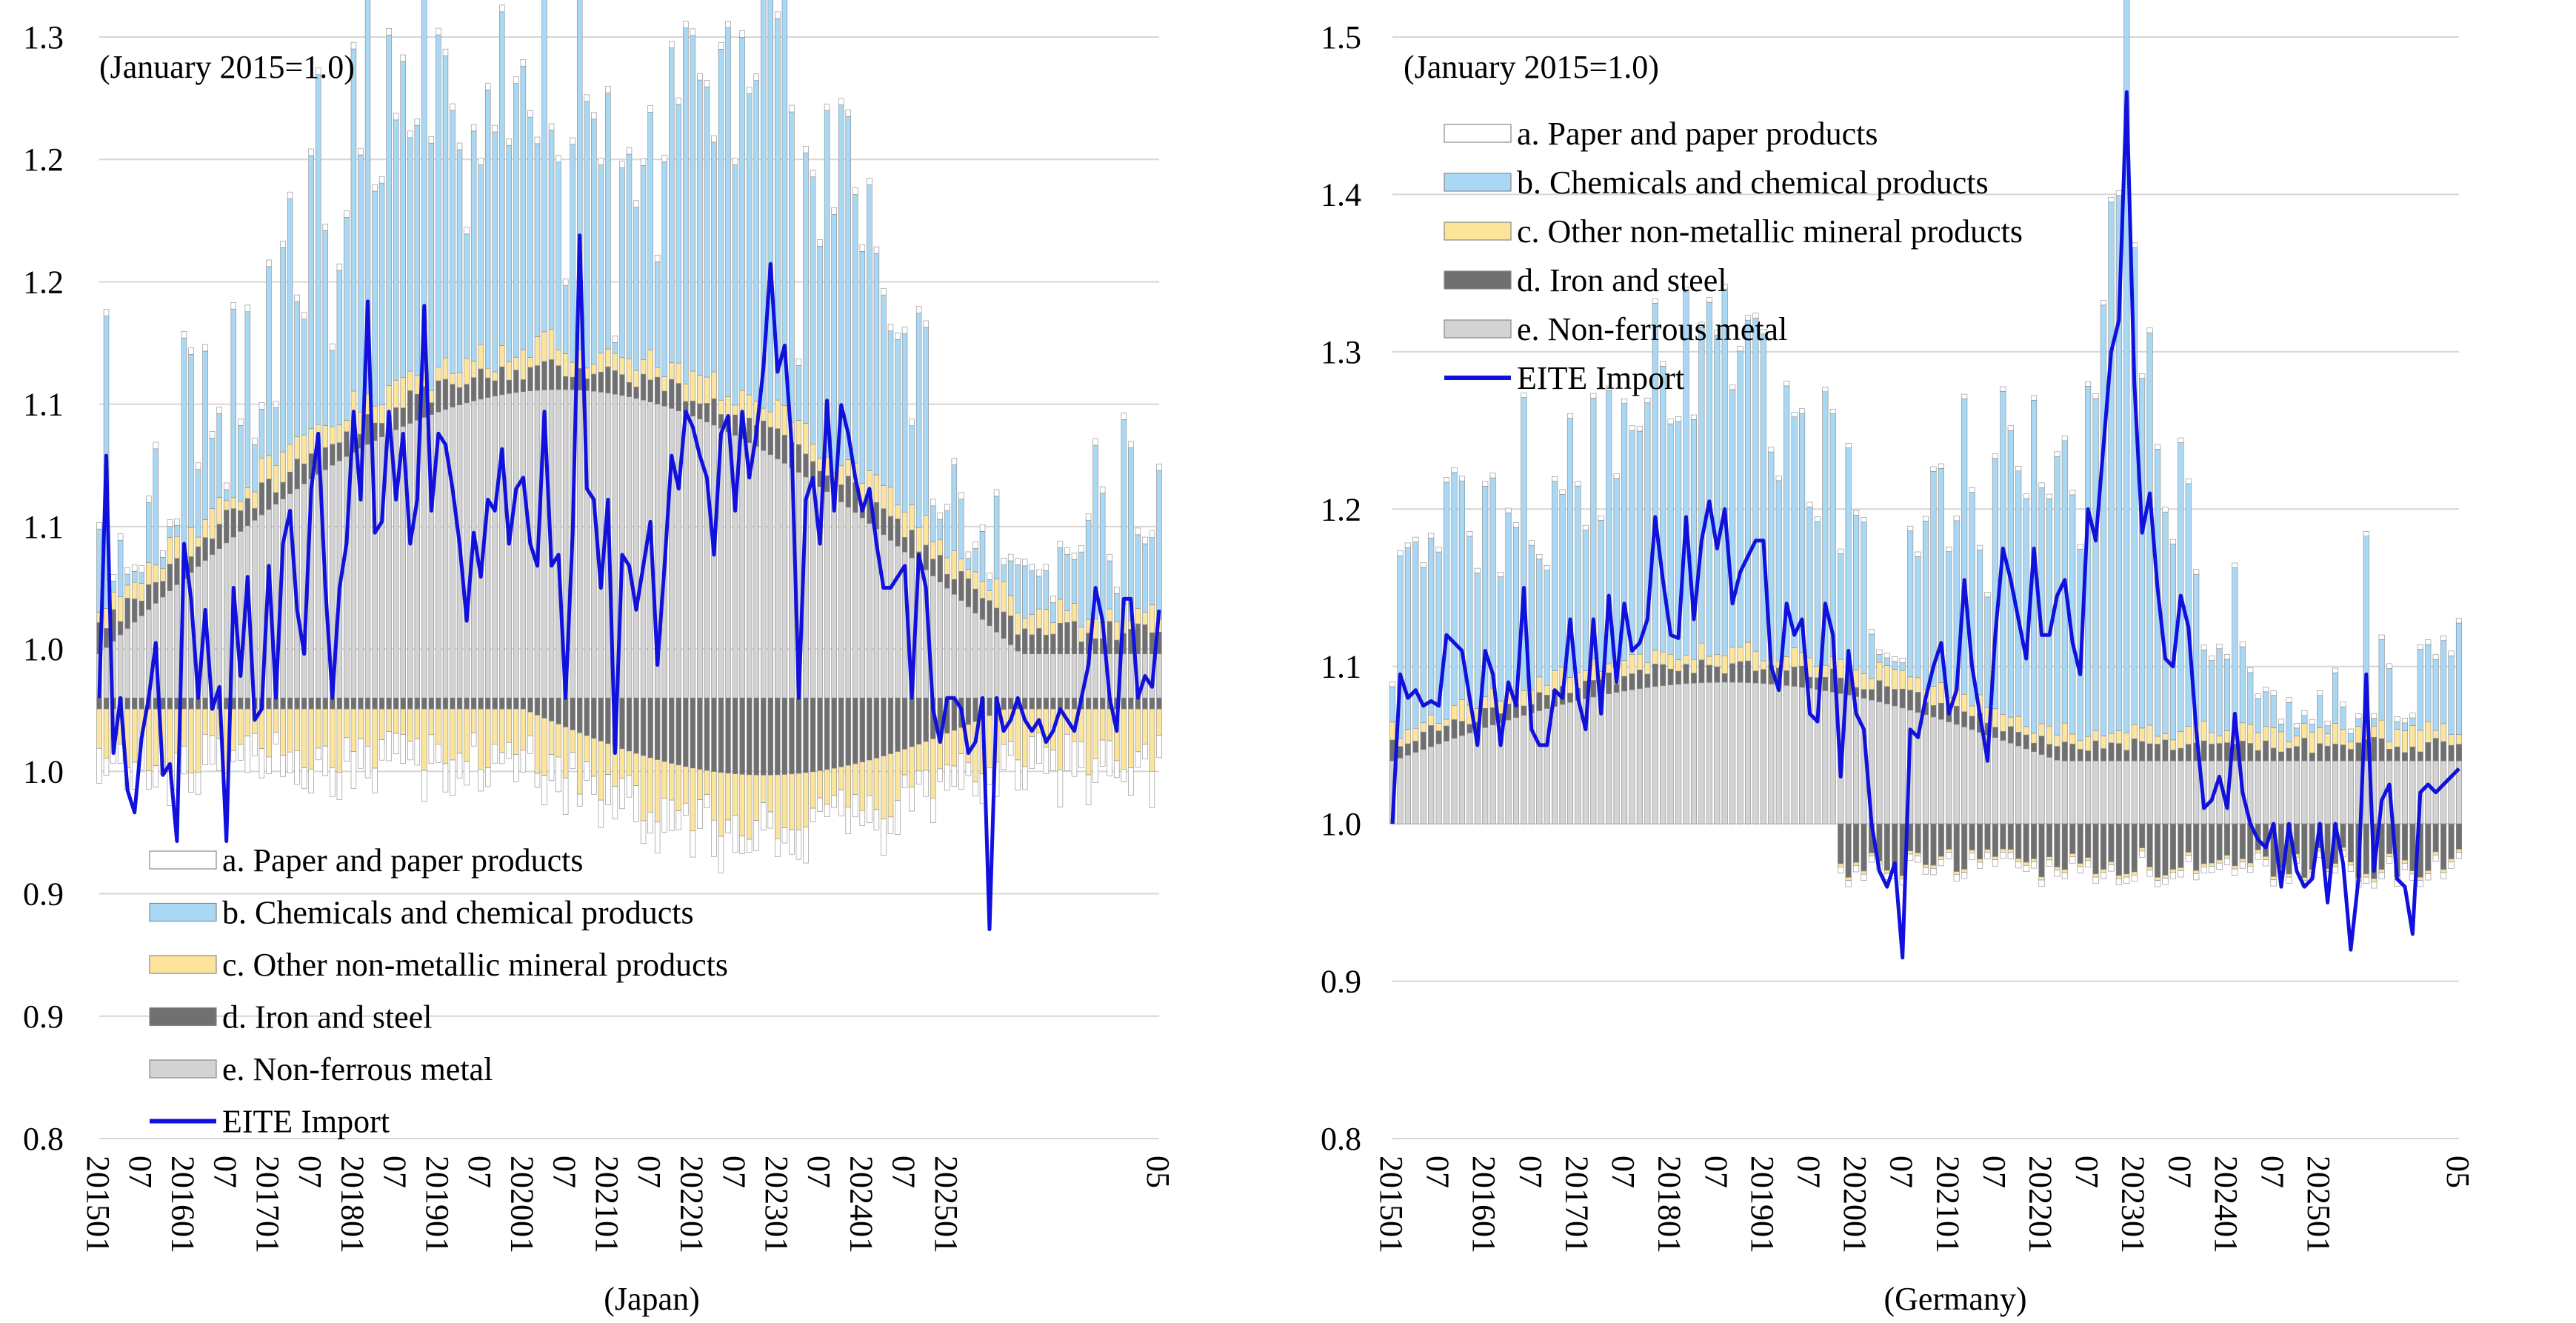  What do you see at coordinates (2318, 1204) in the screenshot?
I see `x-tick-label: 202501` at bounding box center [2318, 1204].